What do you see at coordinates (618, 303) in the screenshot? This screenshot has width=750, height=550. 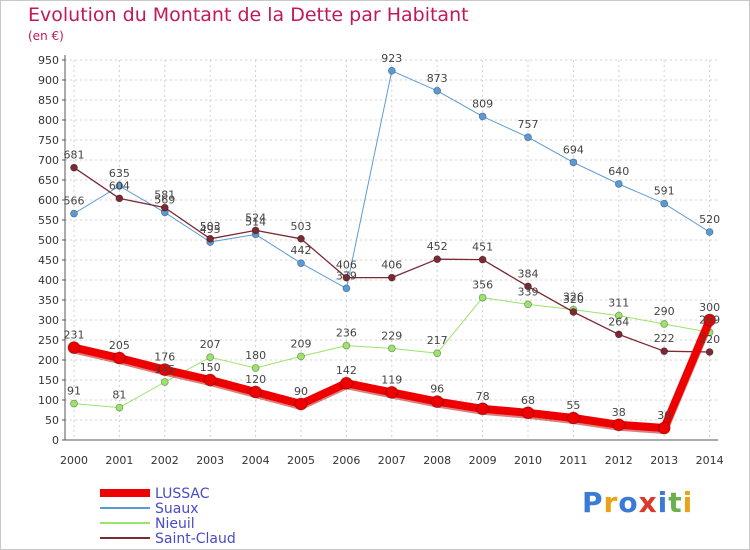 I see `data-label-nieuil: 311` at bounding box center [618, 303].